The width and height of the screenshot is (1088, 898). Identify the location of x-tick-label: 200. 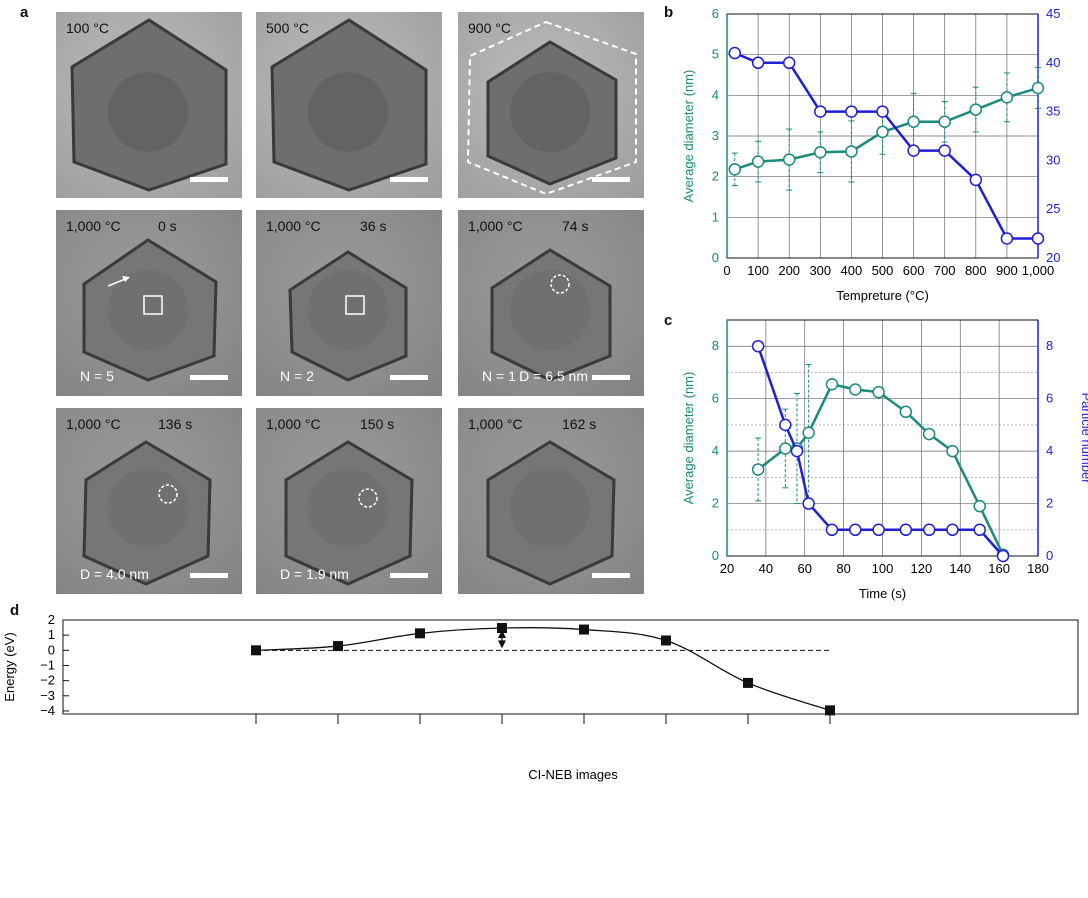
(789, 270).